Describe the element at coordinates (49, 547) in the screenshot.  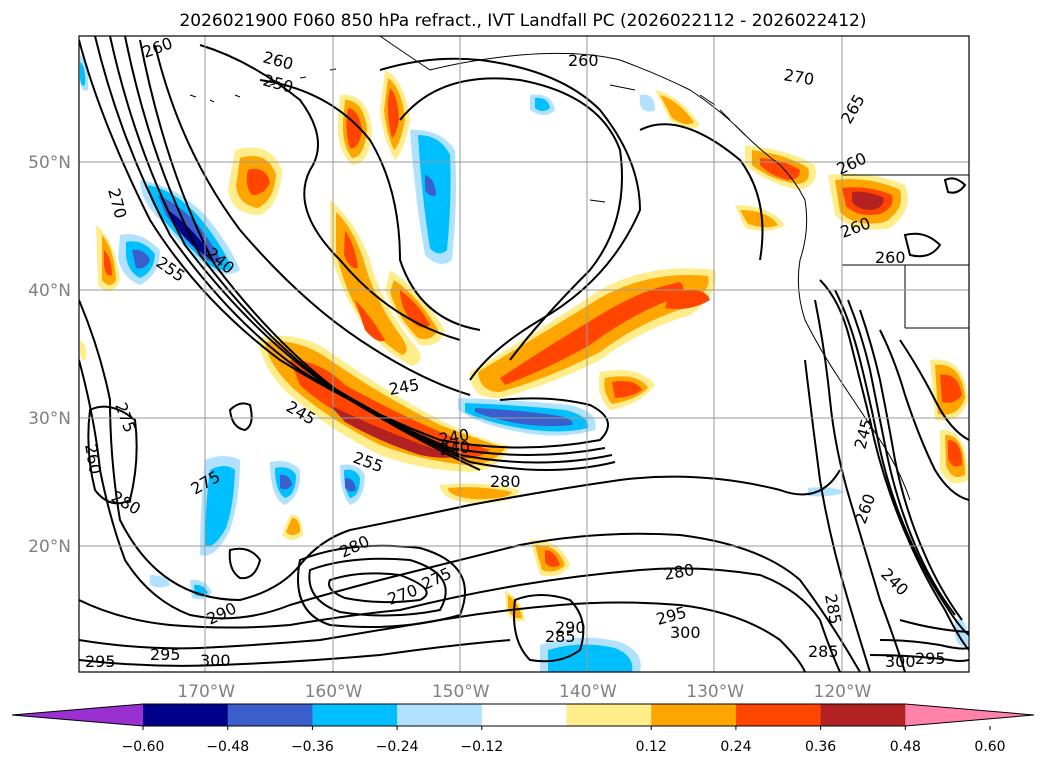
I see `latitude-label: 20°N` at that location.